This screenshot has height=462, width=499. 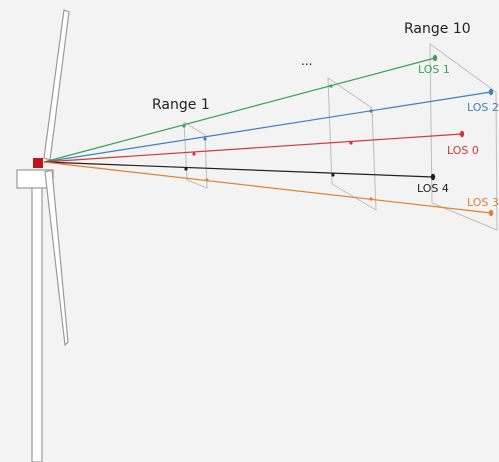 What do you see at coordinates (437, 29) in the screenshot?
I see `range-10-label: Range 10` at bounding box center [437, 29].